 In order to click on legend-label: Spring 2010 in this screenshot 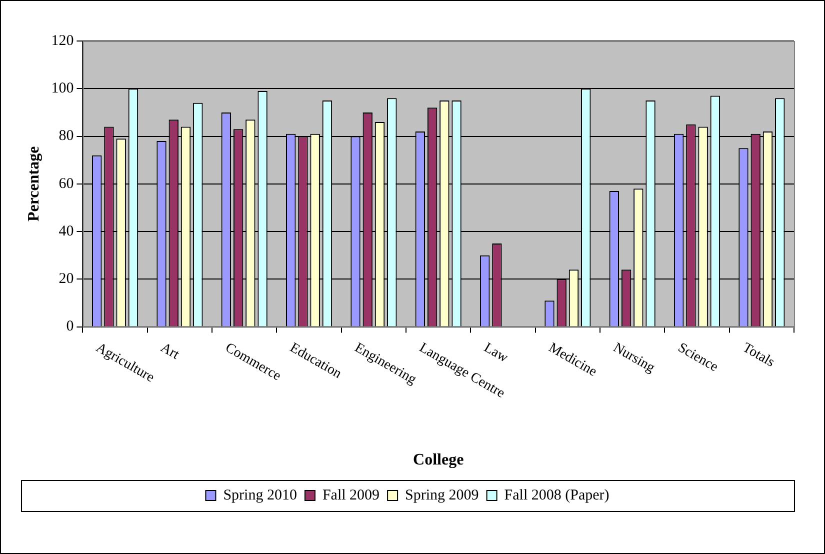, I will do `click(260, 495)`.